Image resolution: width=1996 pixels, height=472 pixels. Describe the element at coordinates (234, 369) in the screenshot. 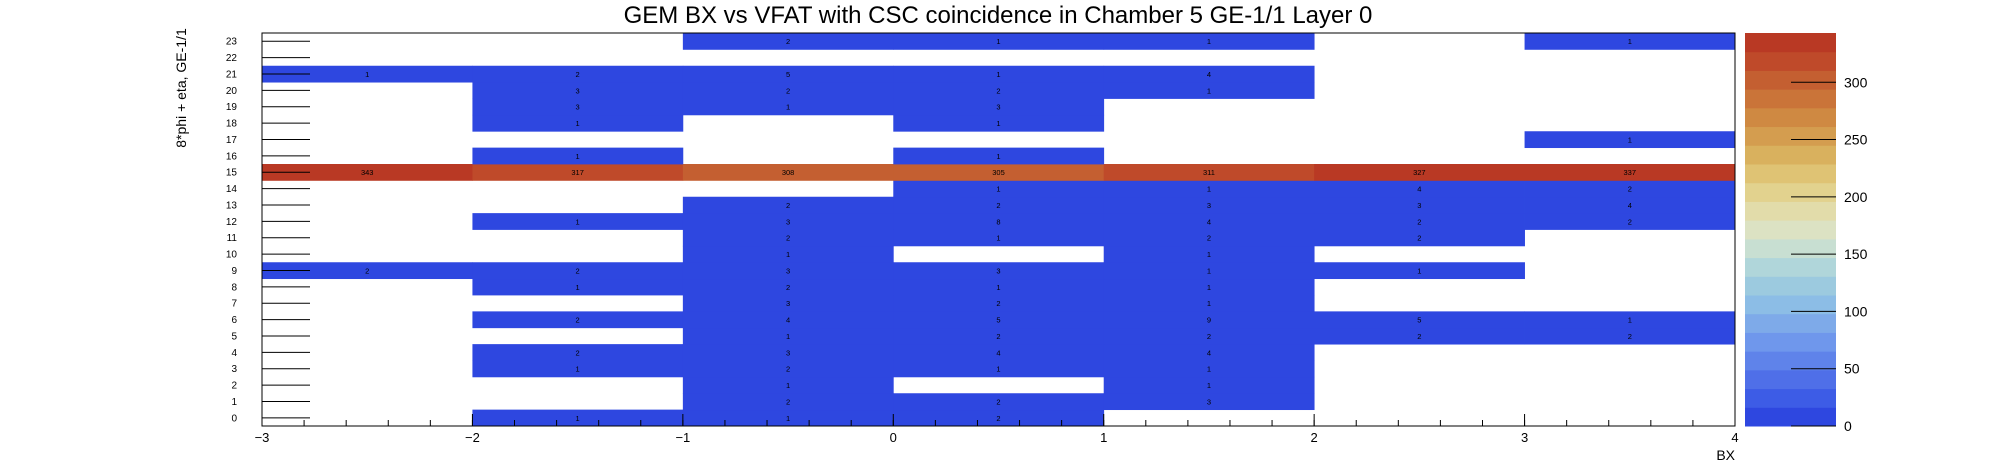

I see `y-tick-label: 3` at that location.